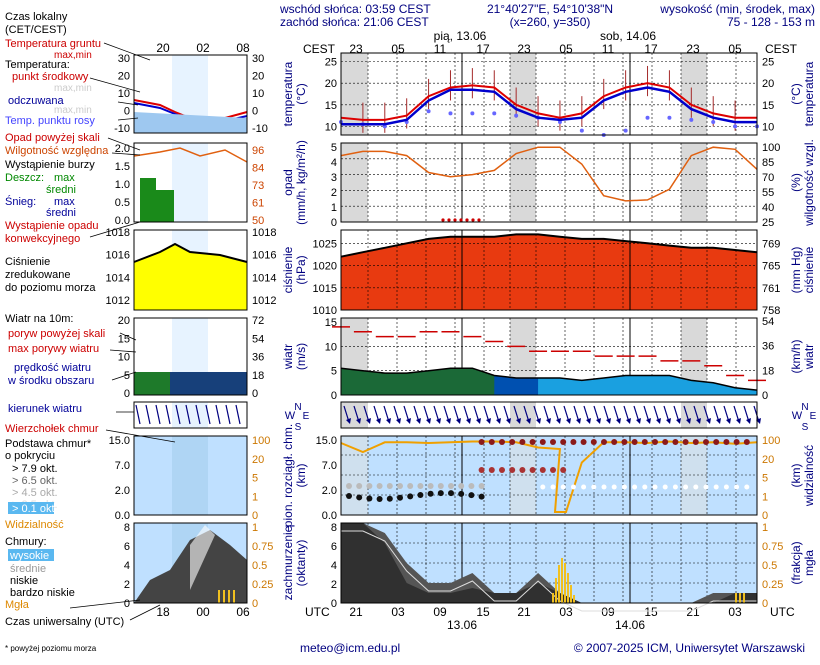 Image resolution: width=820 pixels, height=665 pixels. Describe the element at coordinates (301, 93) in the screenshot. I see `temp-unit: (°C)` at that location.